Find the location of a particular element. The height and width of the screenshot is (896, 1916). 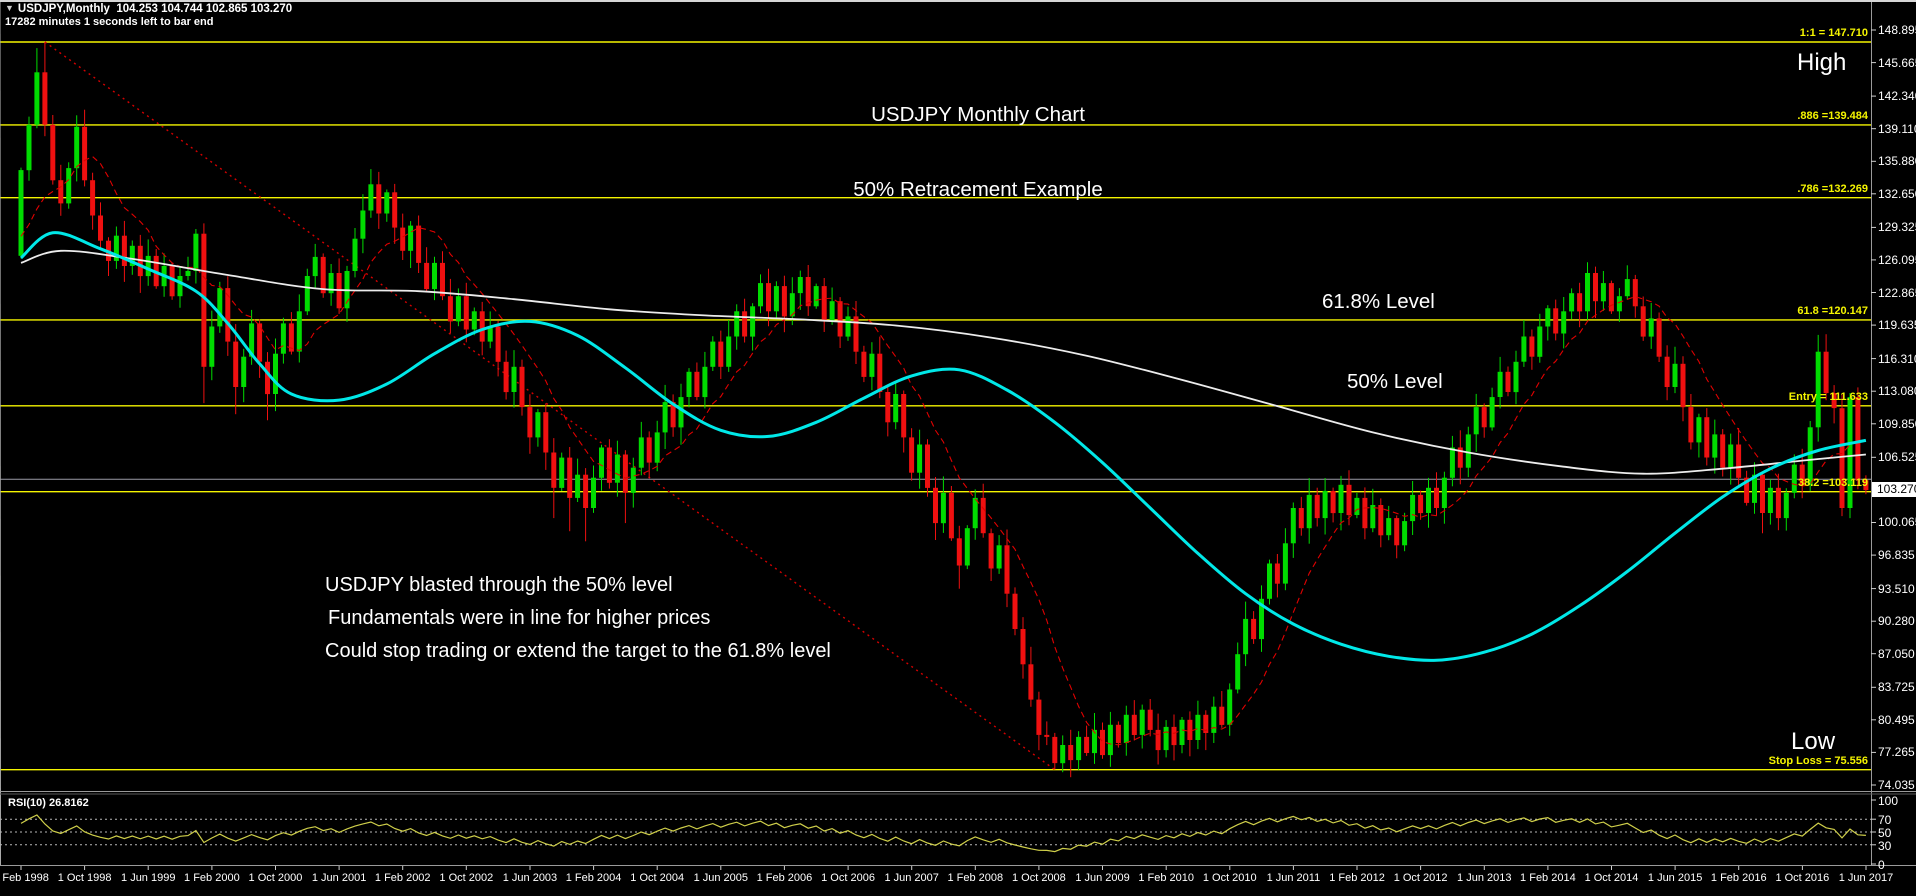

date-label: 1 Oct 1998 is located at coordinates (84, 878).